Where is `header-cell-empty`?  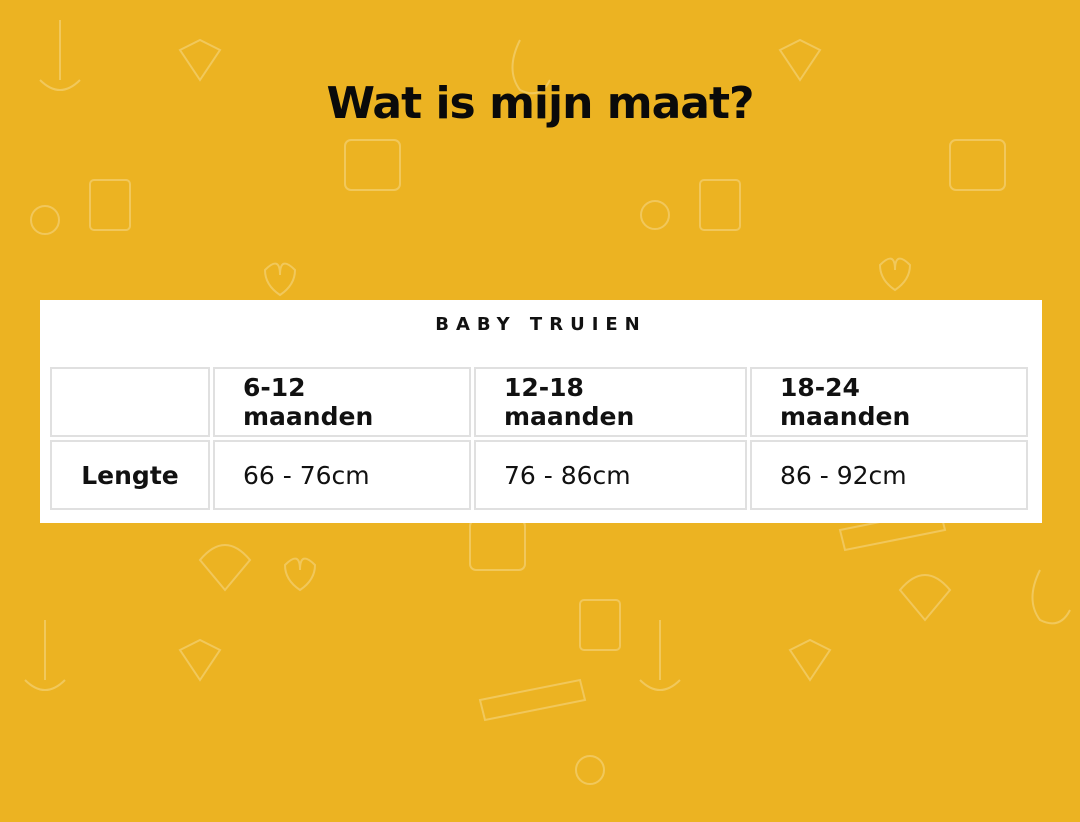
header-cell-empty is located at coordinates (130, 402).